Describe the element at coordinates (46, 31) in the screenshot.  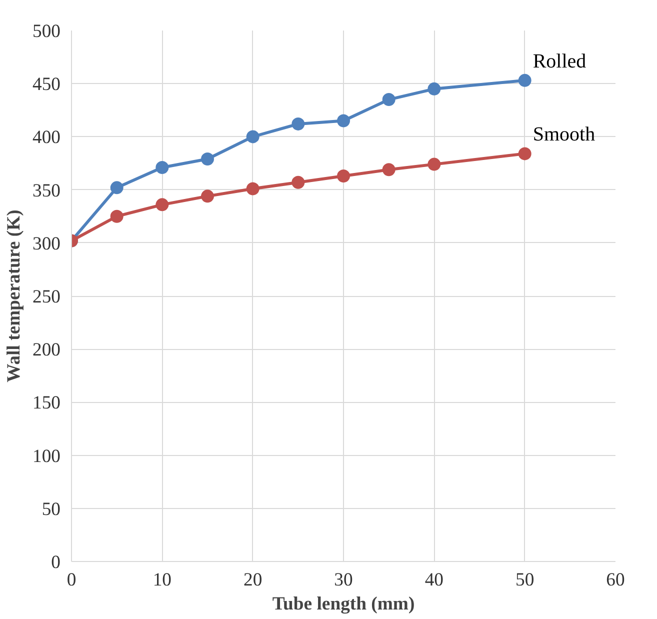
I see `y-tick-label: 500` at that location.